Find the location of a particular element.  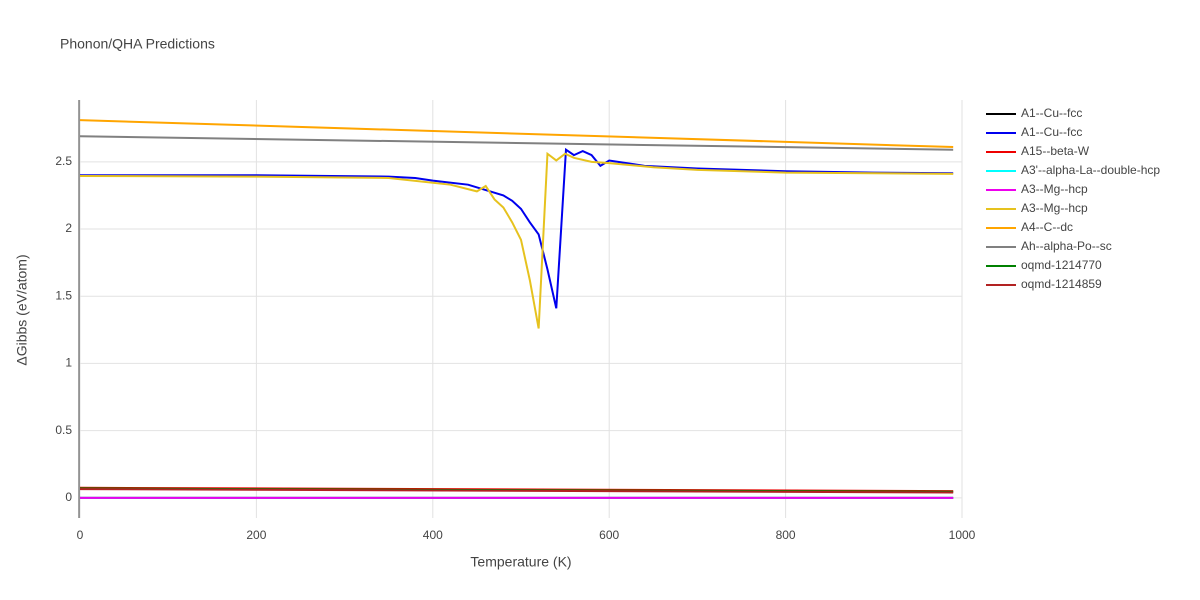

x-tick-label: 0 is located at coordinates (80, 535).